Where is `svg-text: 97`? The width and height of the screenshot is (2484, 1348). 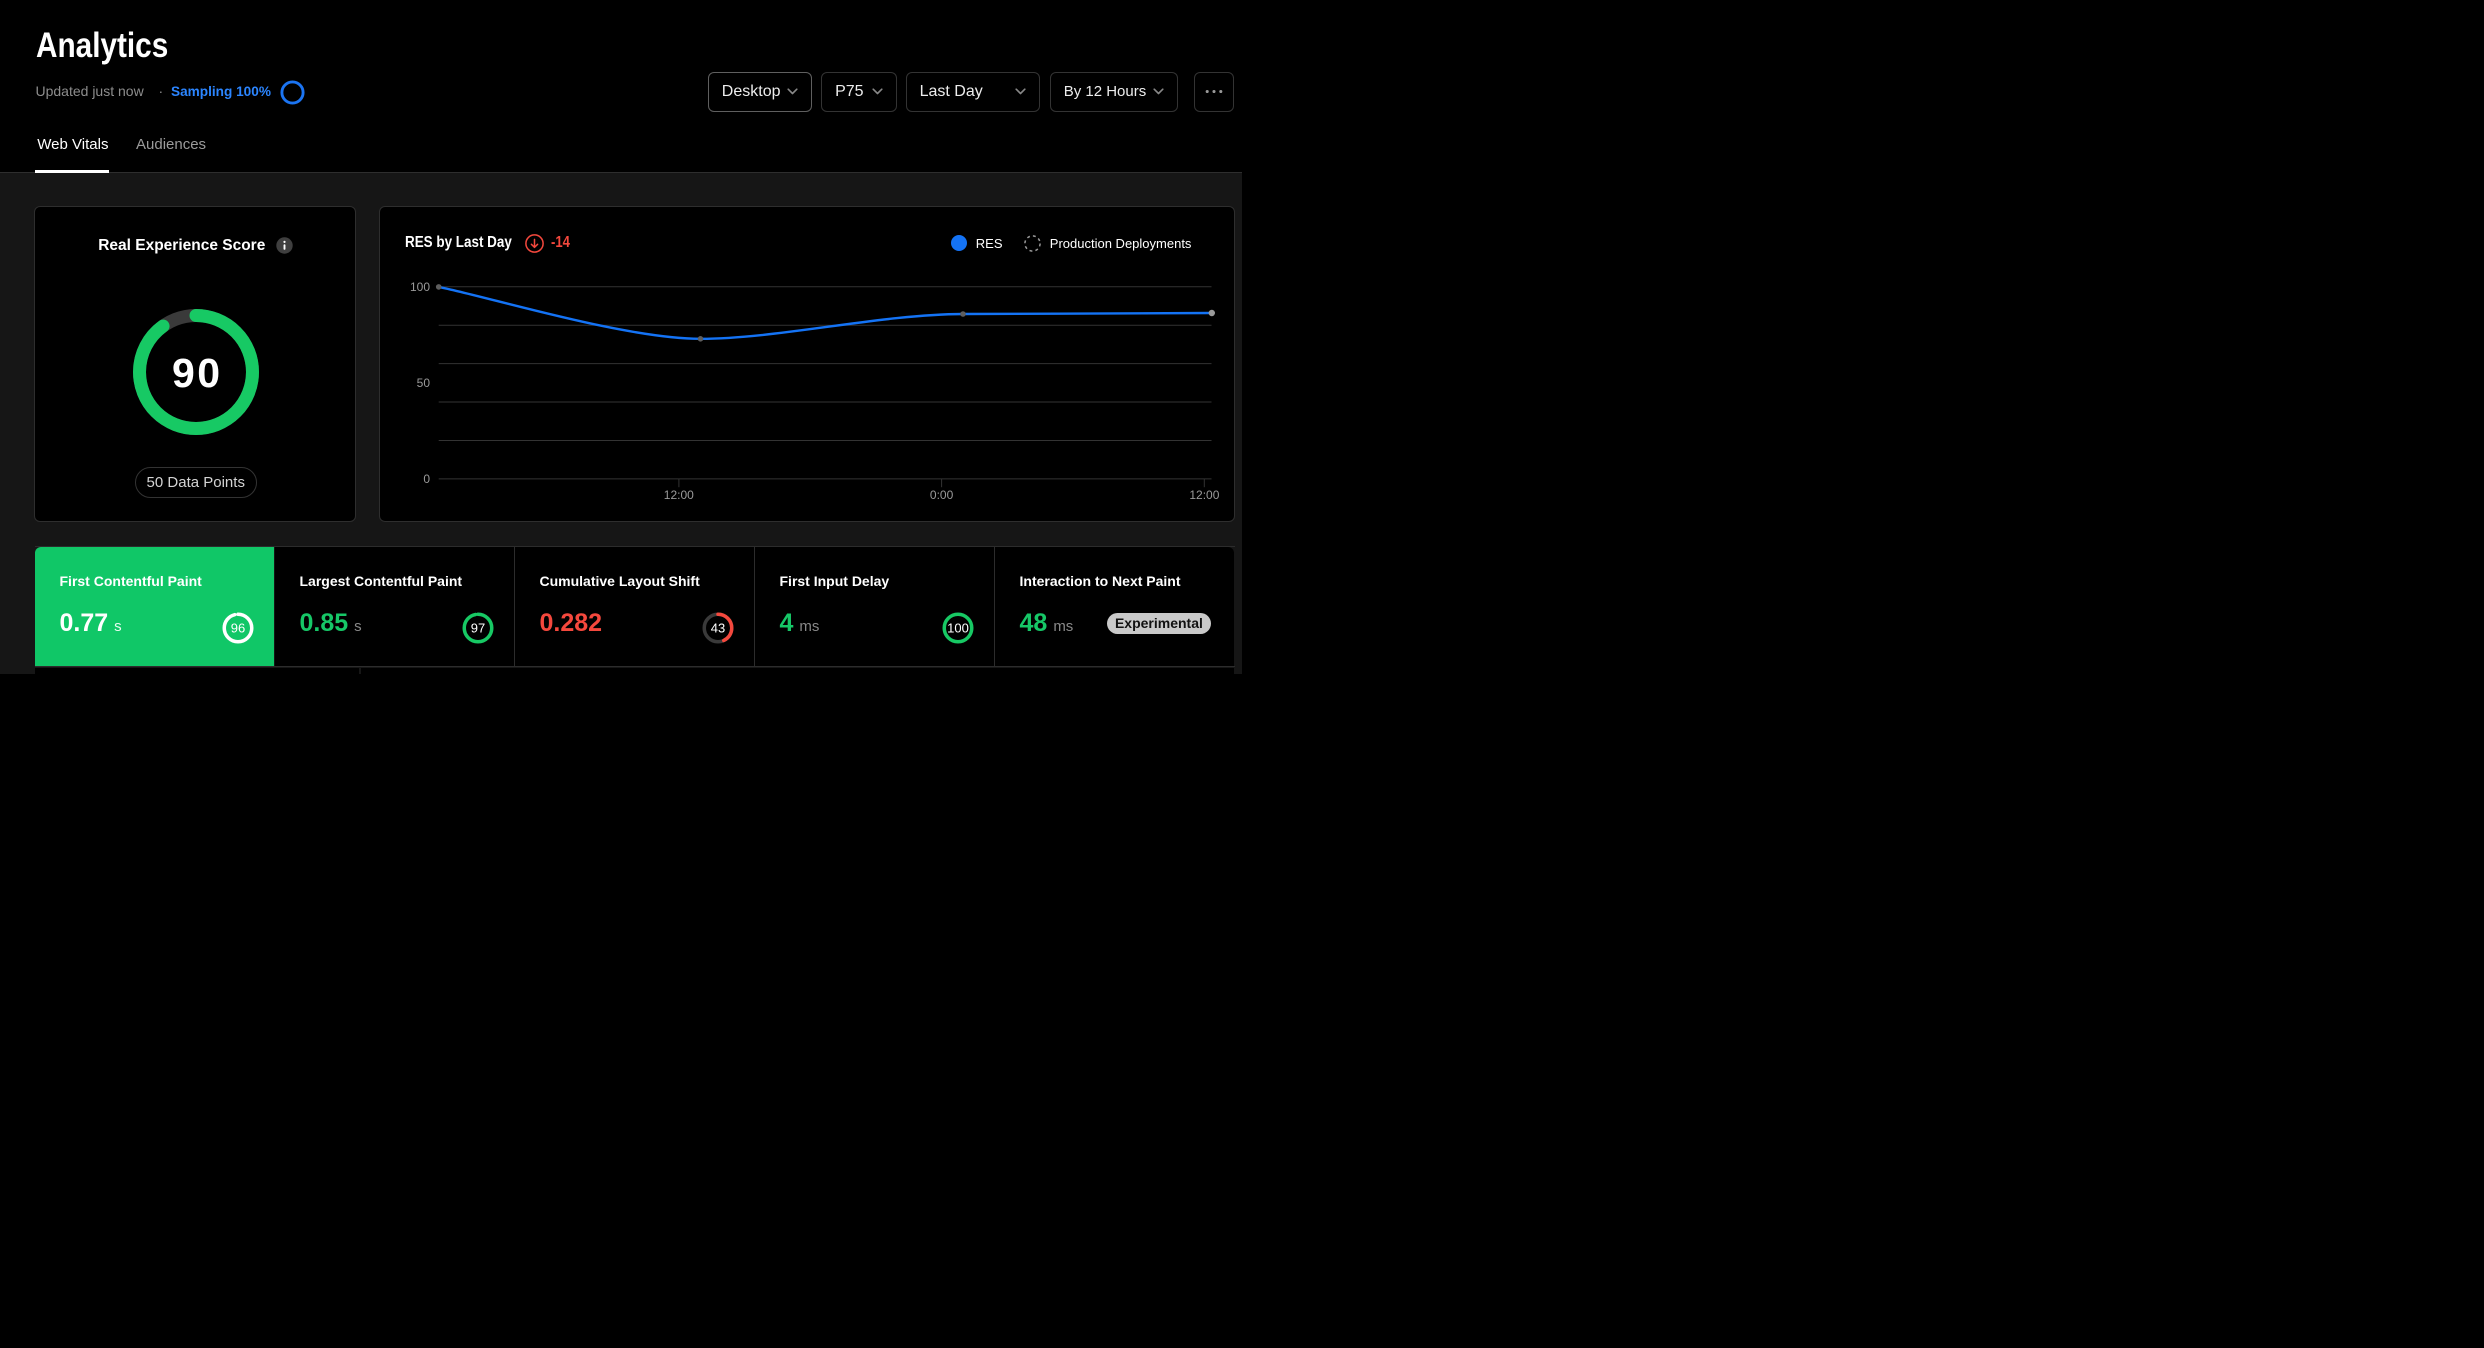 svg-text: 97 is located at coordinates (478, 628).